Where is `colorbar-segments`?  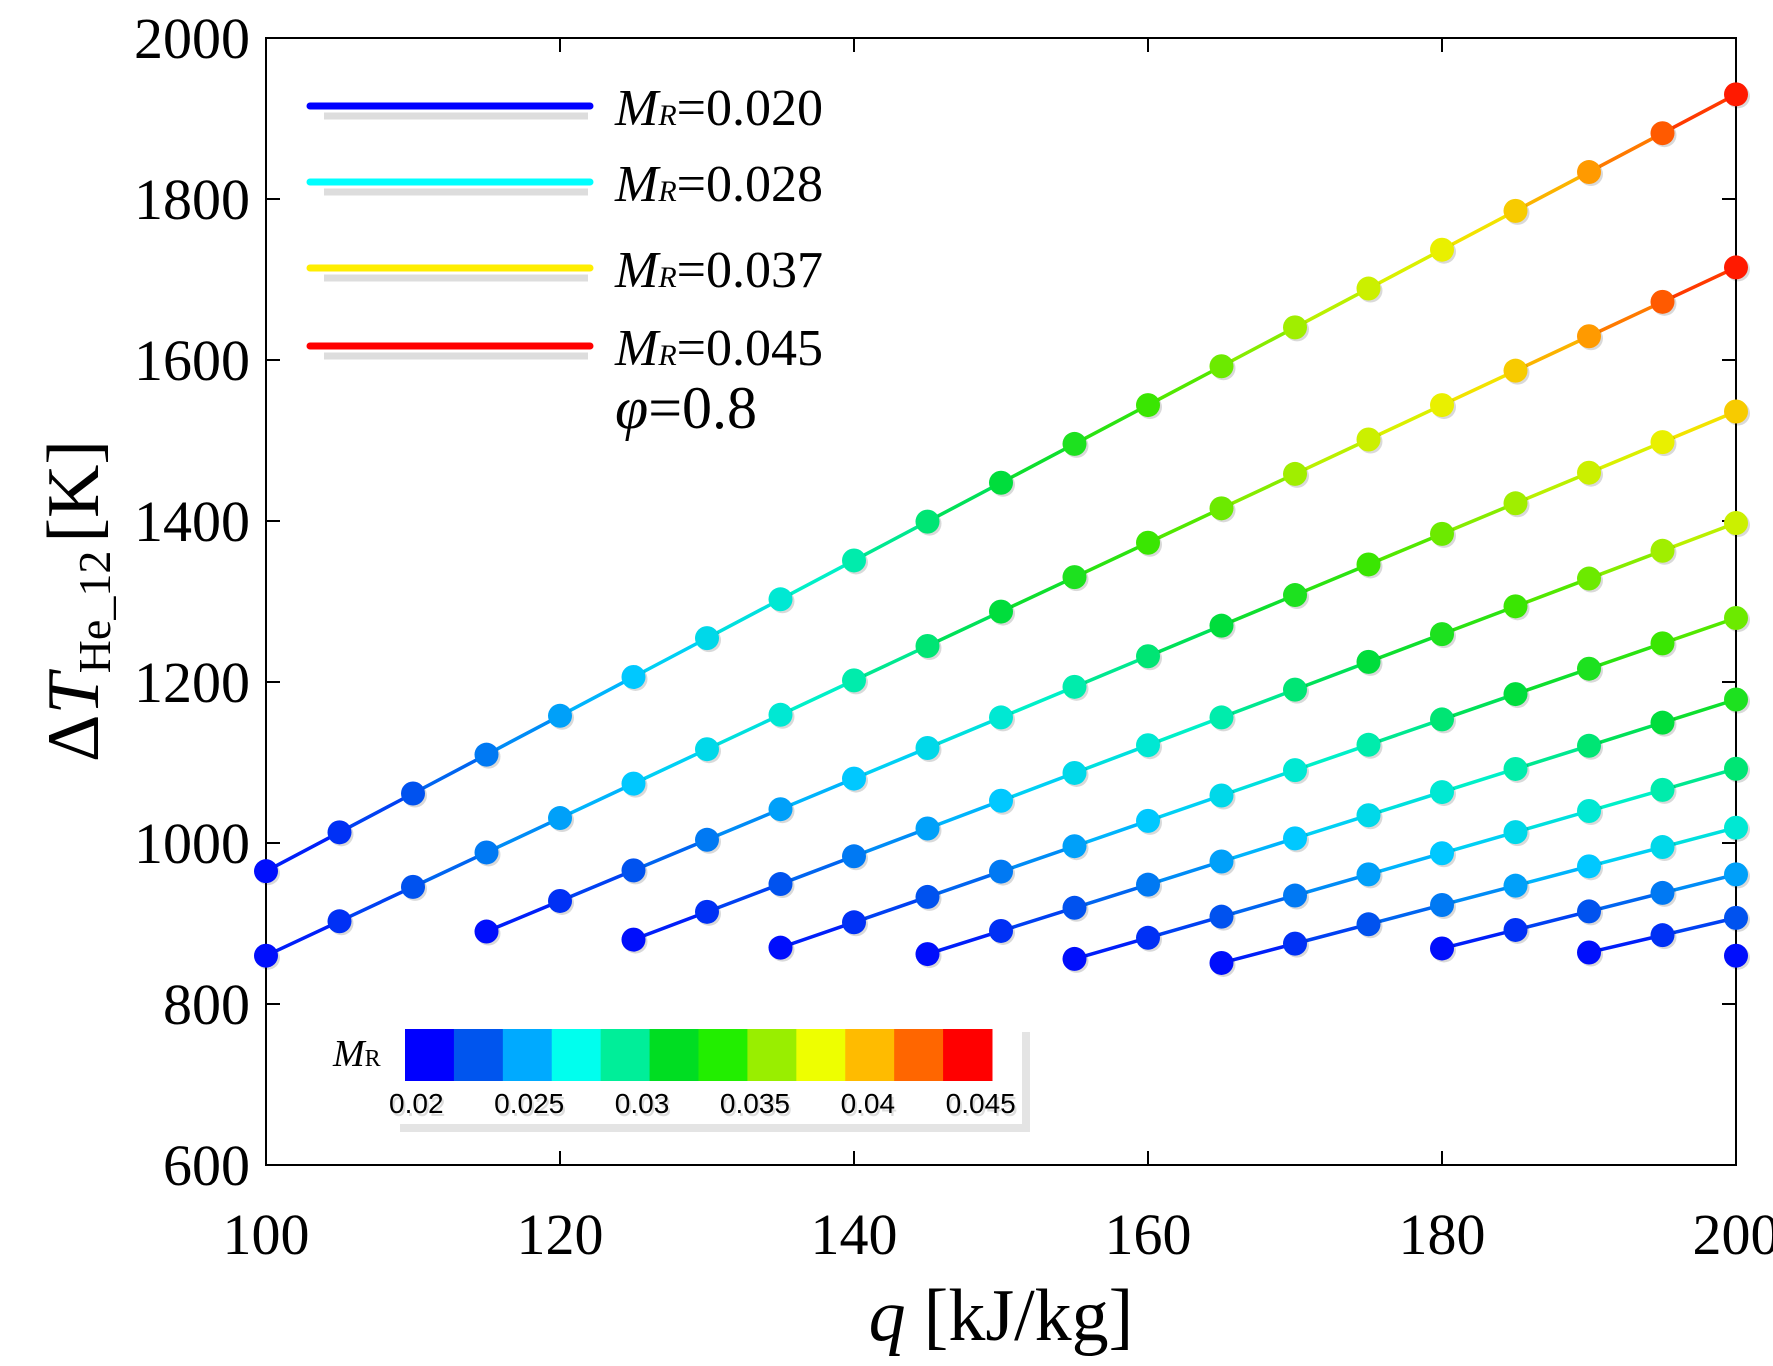
colorbar-segments is located at coordinates (699, 1055).